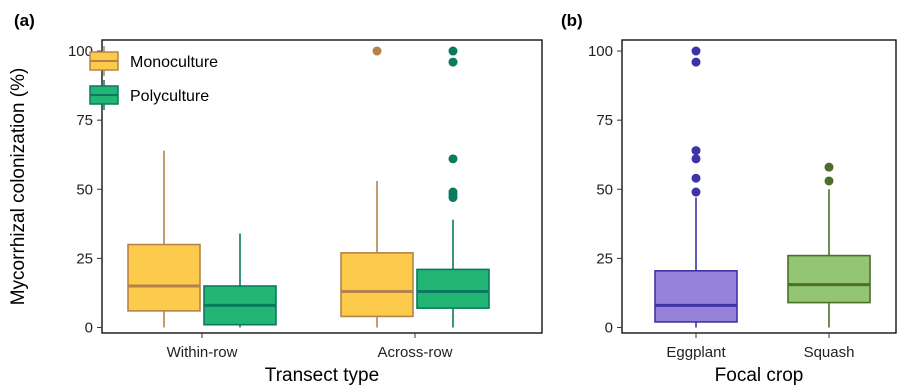  I want to click on legend-label: Monoculture, so click(174, 62).